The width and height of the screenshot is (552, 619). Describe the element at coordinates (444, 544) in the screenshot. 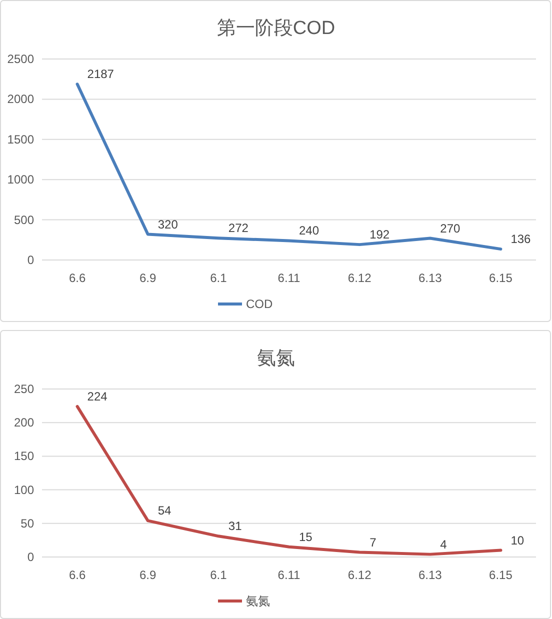

I see `data-label: 4` at that location.